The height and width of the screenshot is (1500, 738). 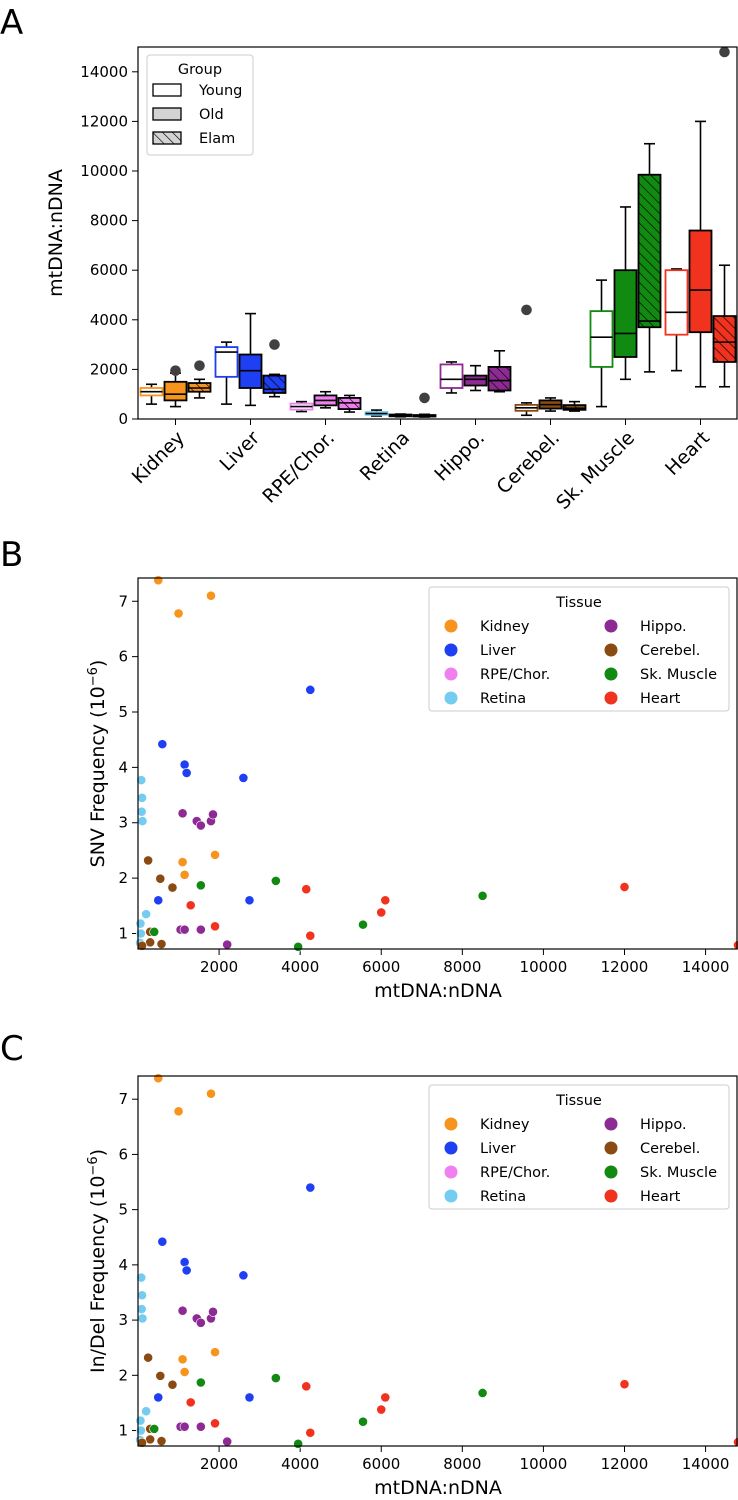 I want to click on y-tick-label: 3, so click(x=123, y=1320).